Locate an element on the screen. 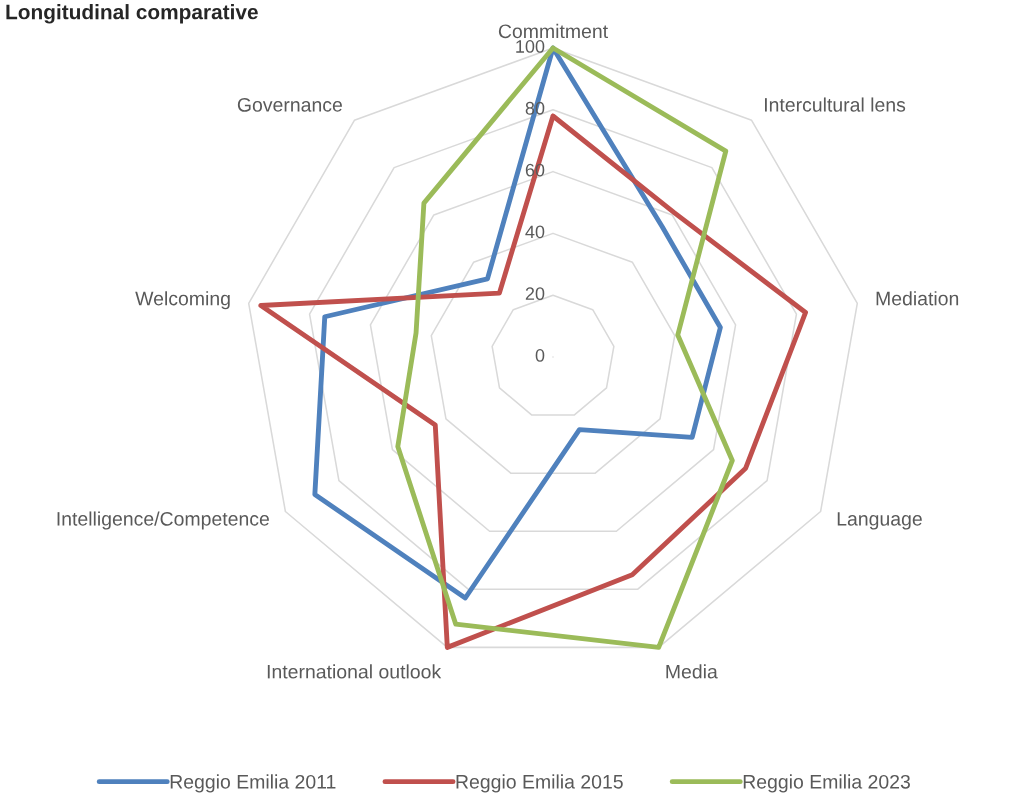 The height and width of the screenshot is (810, 1010). y-tick-label: 0 is located at coordinates (540, 355).